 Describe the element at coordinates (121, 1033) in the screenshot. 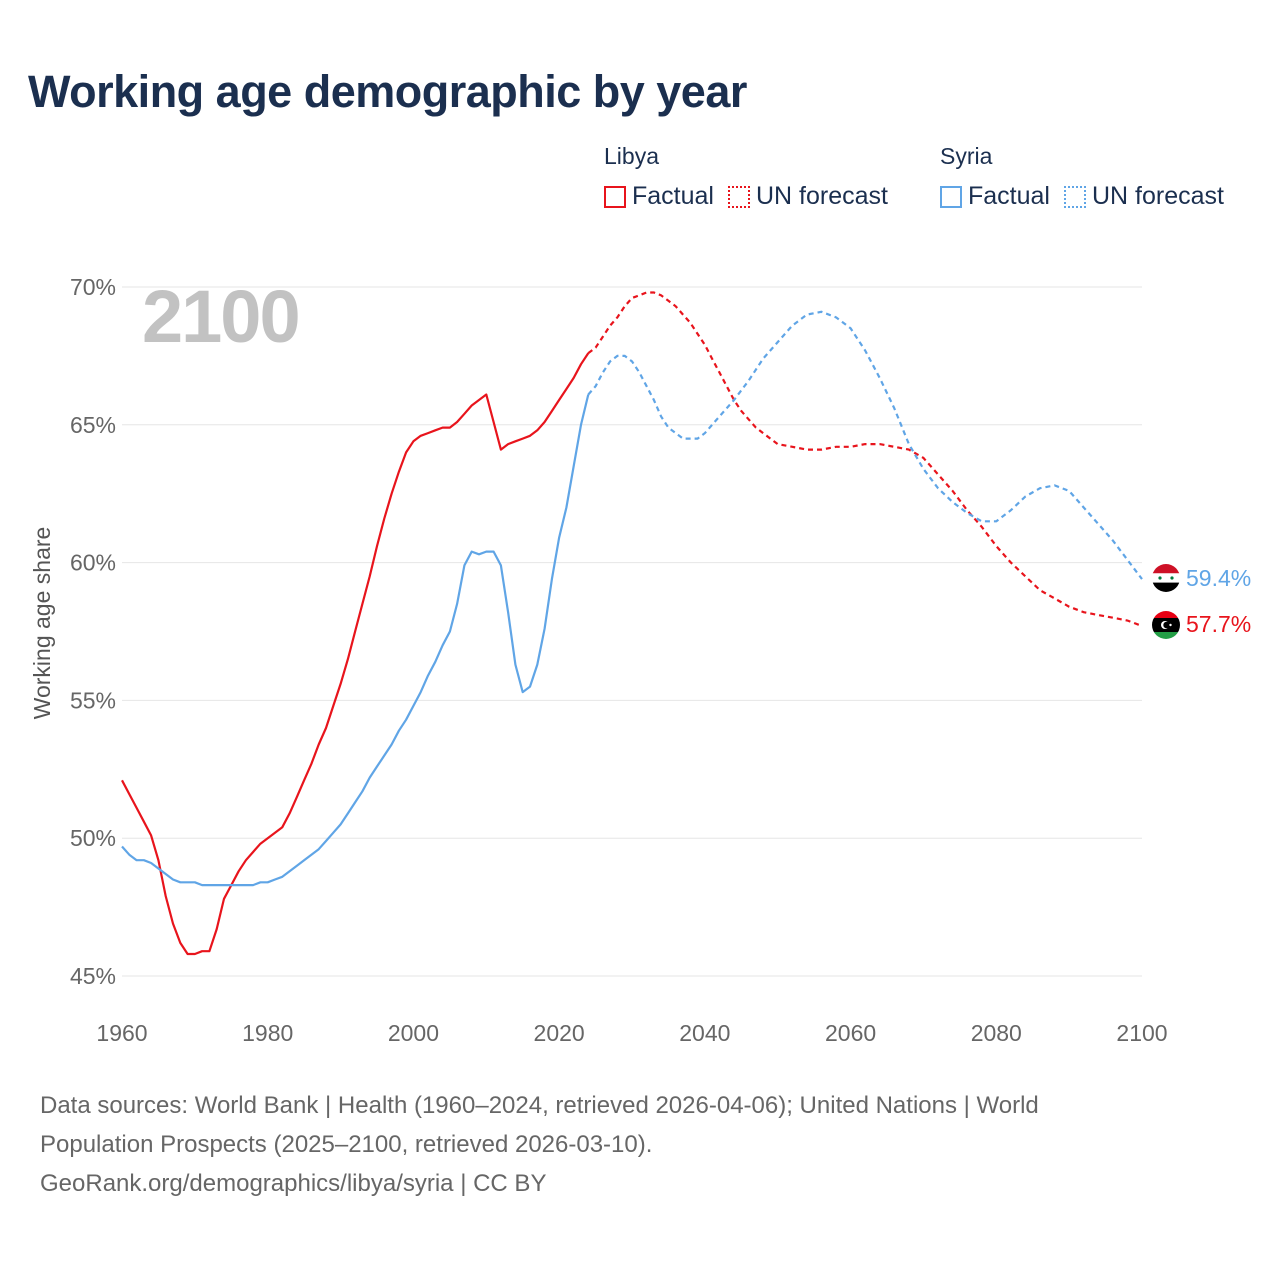

I see `x-tick-label-1960: 1960` at that location.